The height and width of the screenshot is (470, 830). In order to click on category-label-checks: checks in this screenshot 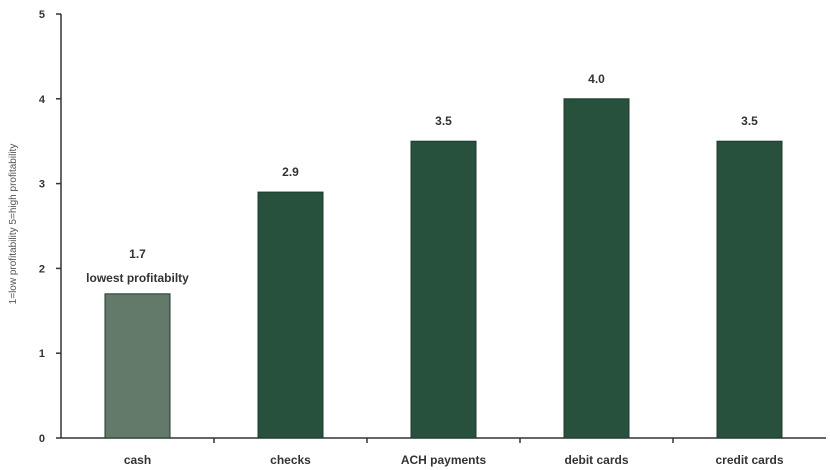, I will do `click(290, 460)`.